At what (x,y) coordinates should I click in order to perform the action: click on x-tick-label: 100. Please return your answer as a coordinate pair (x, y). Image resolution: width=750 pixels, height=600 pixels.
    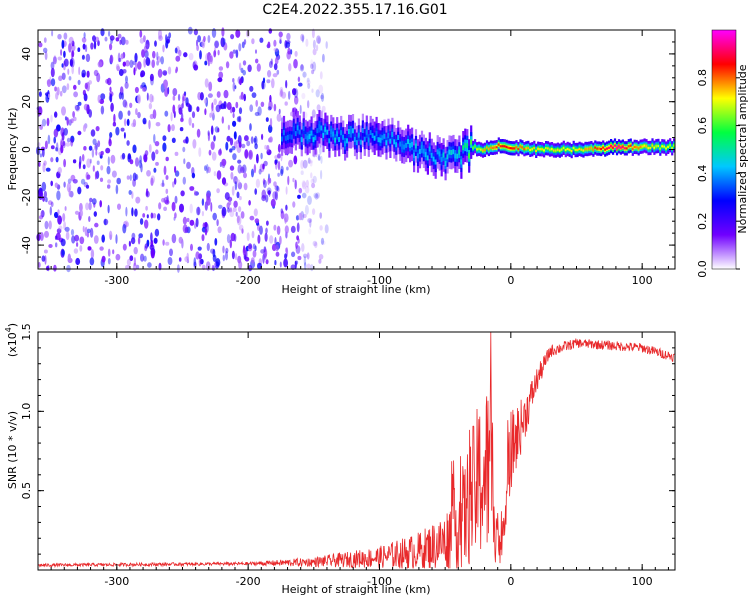
    Looking at the image, I should click on (642, 280).